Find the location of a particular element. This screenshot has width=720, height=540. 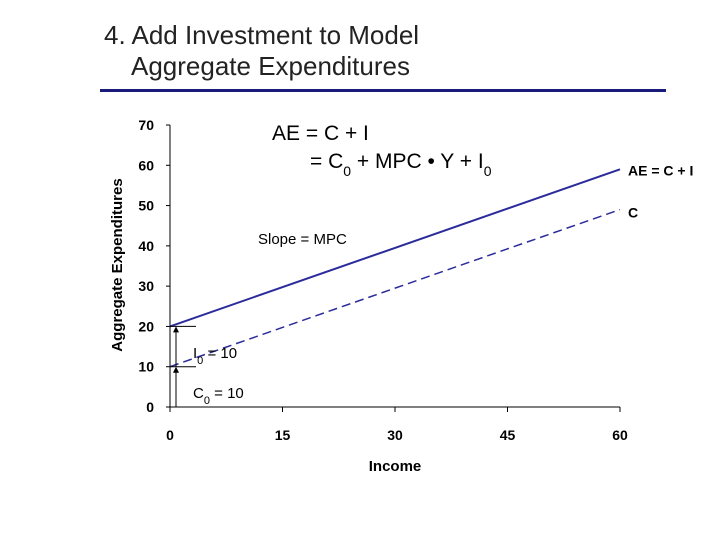

y-tick-label: 50 is located at coordinates (146, 206).